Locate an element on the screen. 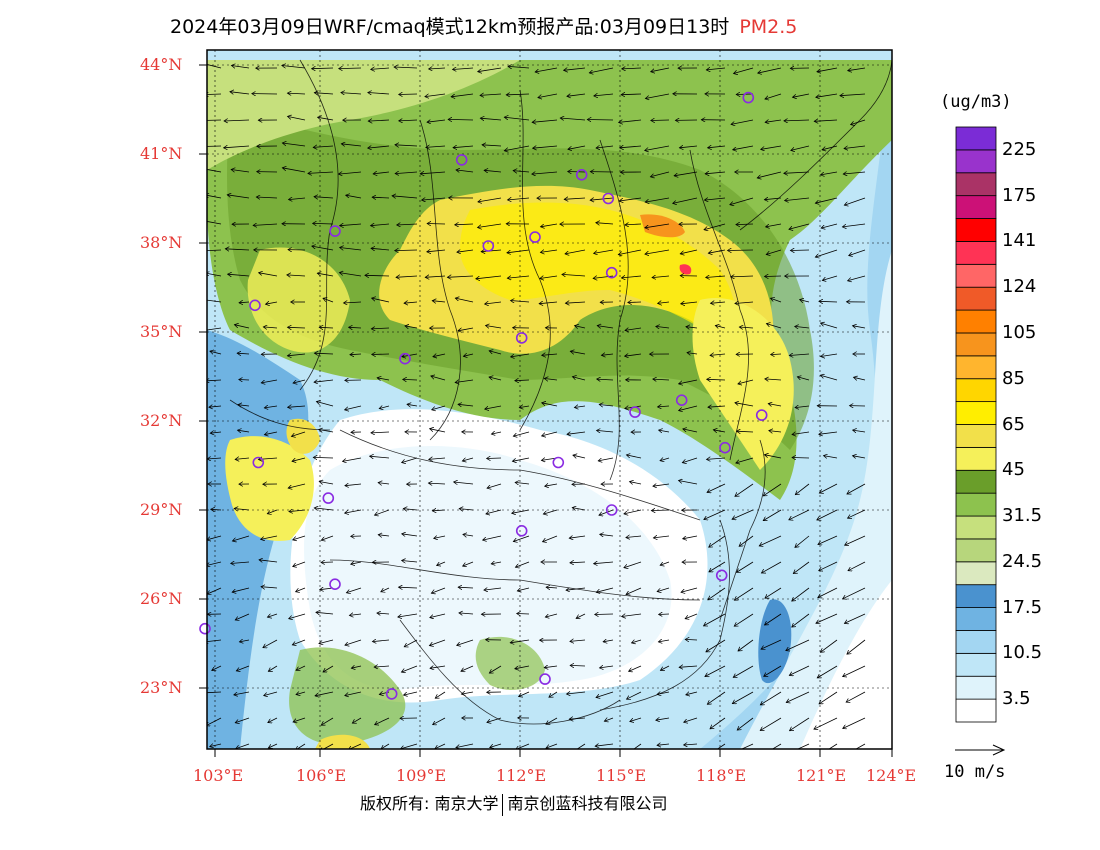  lon-label-112: 112°E is located at coordinates (521, 775).